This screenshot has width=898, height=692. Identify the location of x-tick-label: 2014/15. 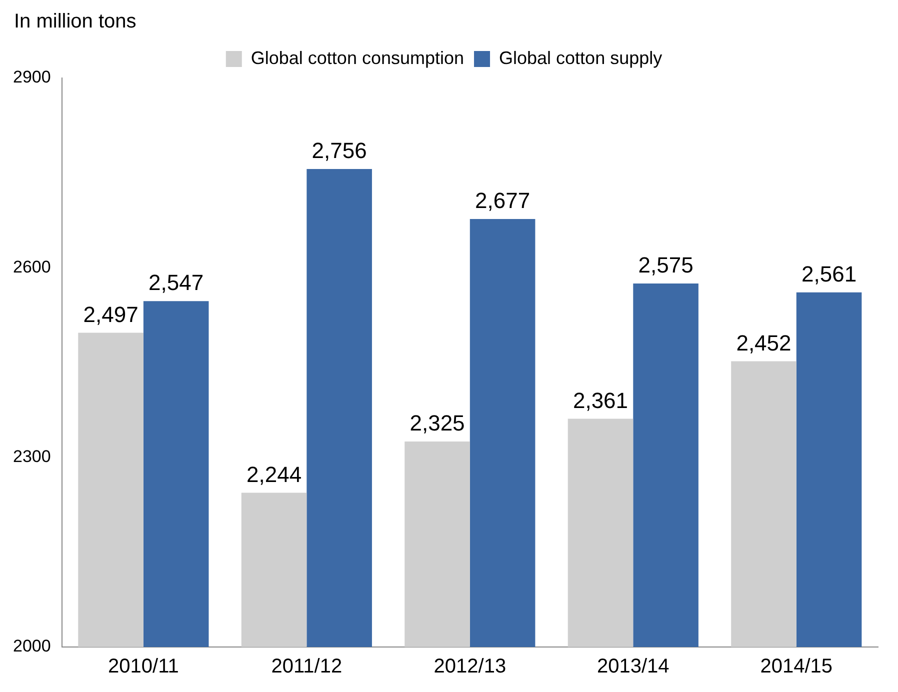
(796, 667).